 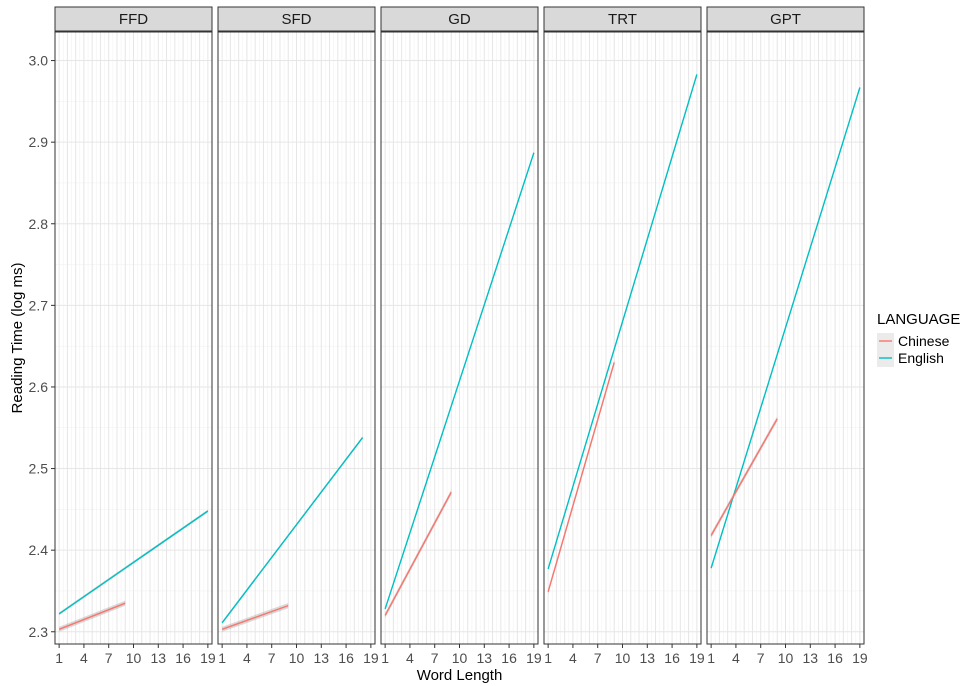 I want to click on y-tick-label: 2.6, so click(x=39, y=387).